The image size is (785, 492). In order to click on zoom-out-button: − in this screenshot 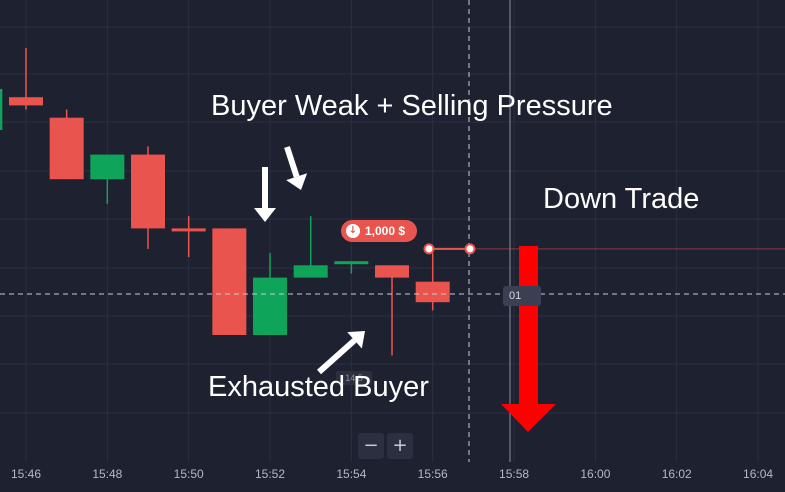, I will do `click(371, 446)`.